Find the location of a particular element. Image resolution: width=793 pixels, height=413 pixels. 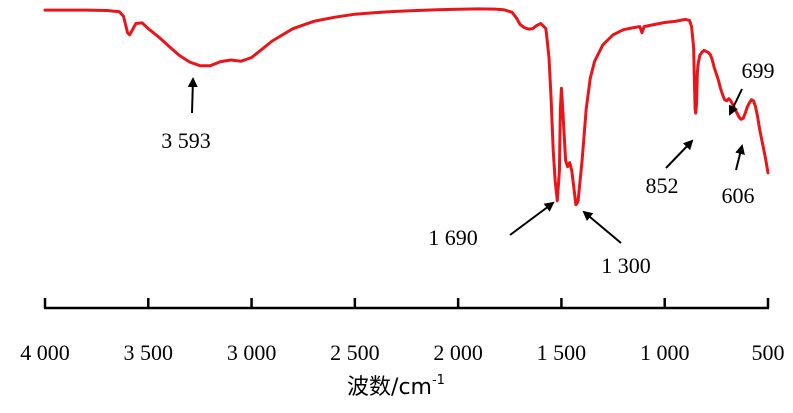

peak-label: 1 690 is located at coordinates (453, 237).